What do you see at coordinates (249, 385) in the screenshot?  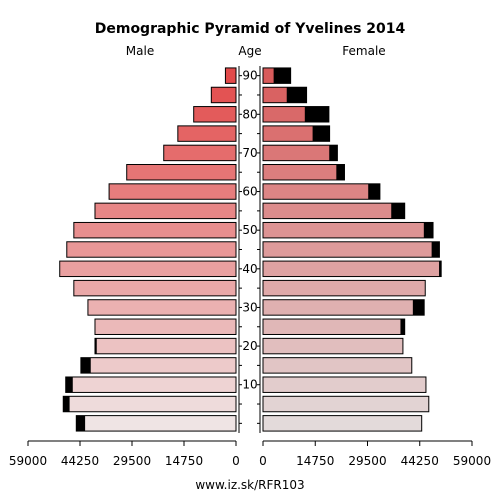 I see `age-tick-label: 10` at bounding box center [249, 385].